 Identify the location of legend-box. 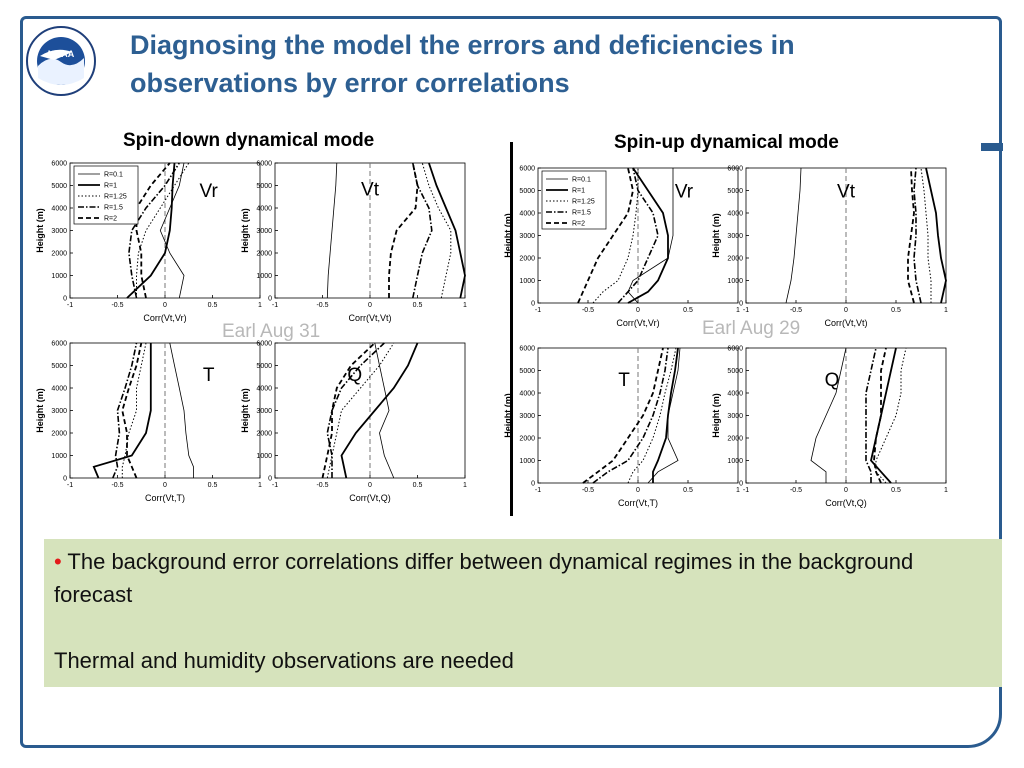
(574, 200).